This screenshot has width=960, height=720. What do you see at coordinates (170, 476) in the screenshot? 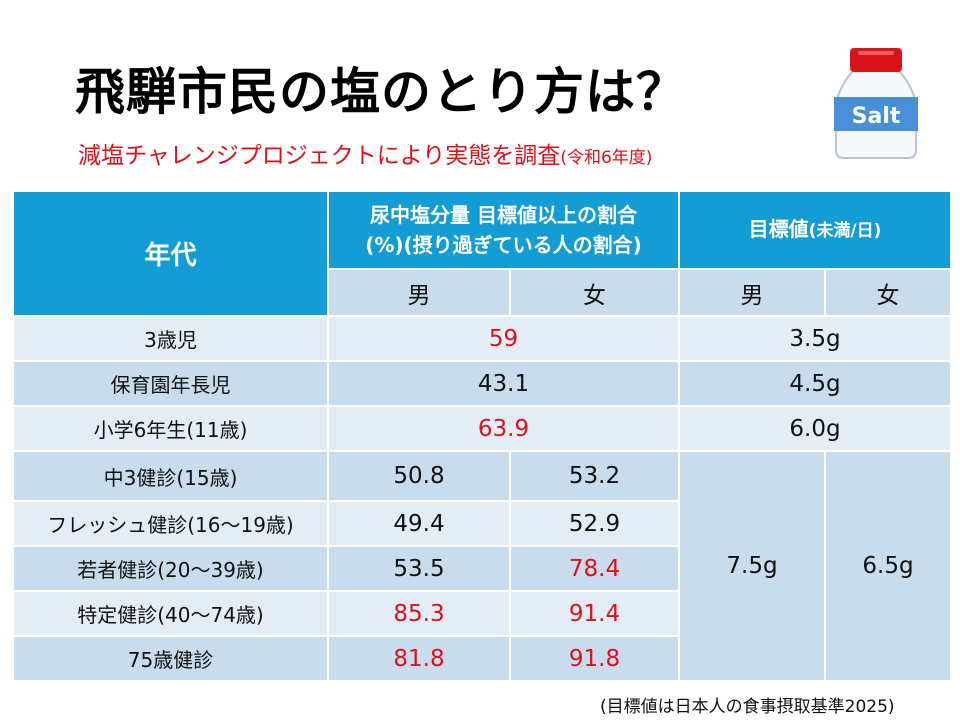
I see `age-cell: 中3健診(15歳)` at bounding box center [170, 476].